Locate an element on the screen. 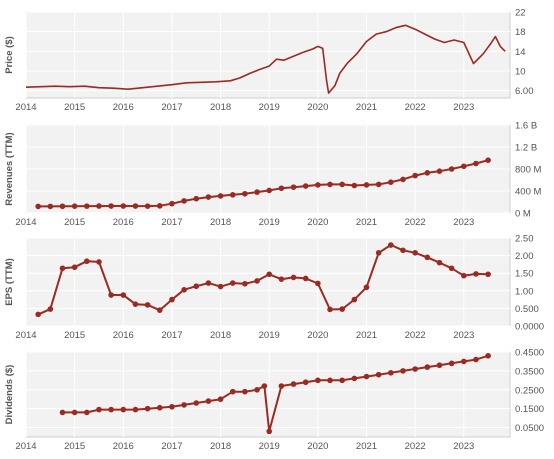 The image size is (554, 459). y-tick-label: 6.00 is located at coordinates (524, 91).